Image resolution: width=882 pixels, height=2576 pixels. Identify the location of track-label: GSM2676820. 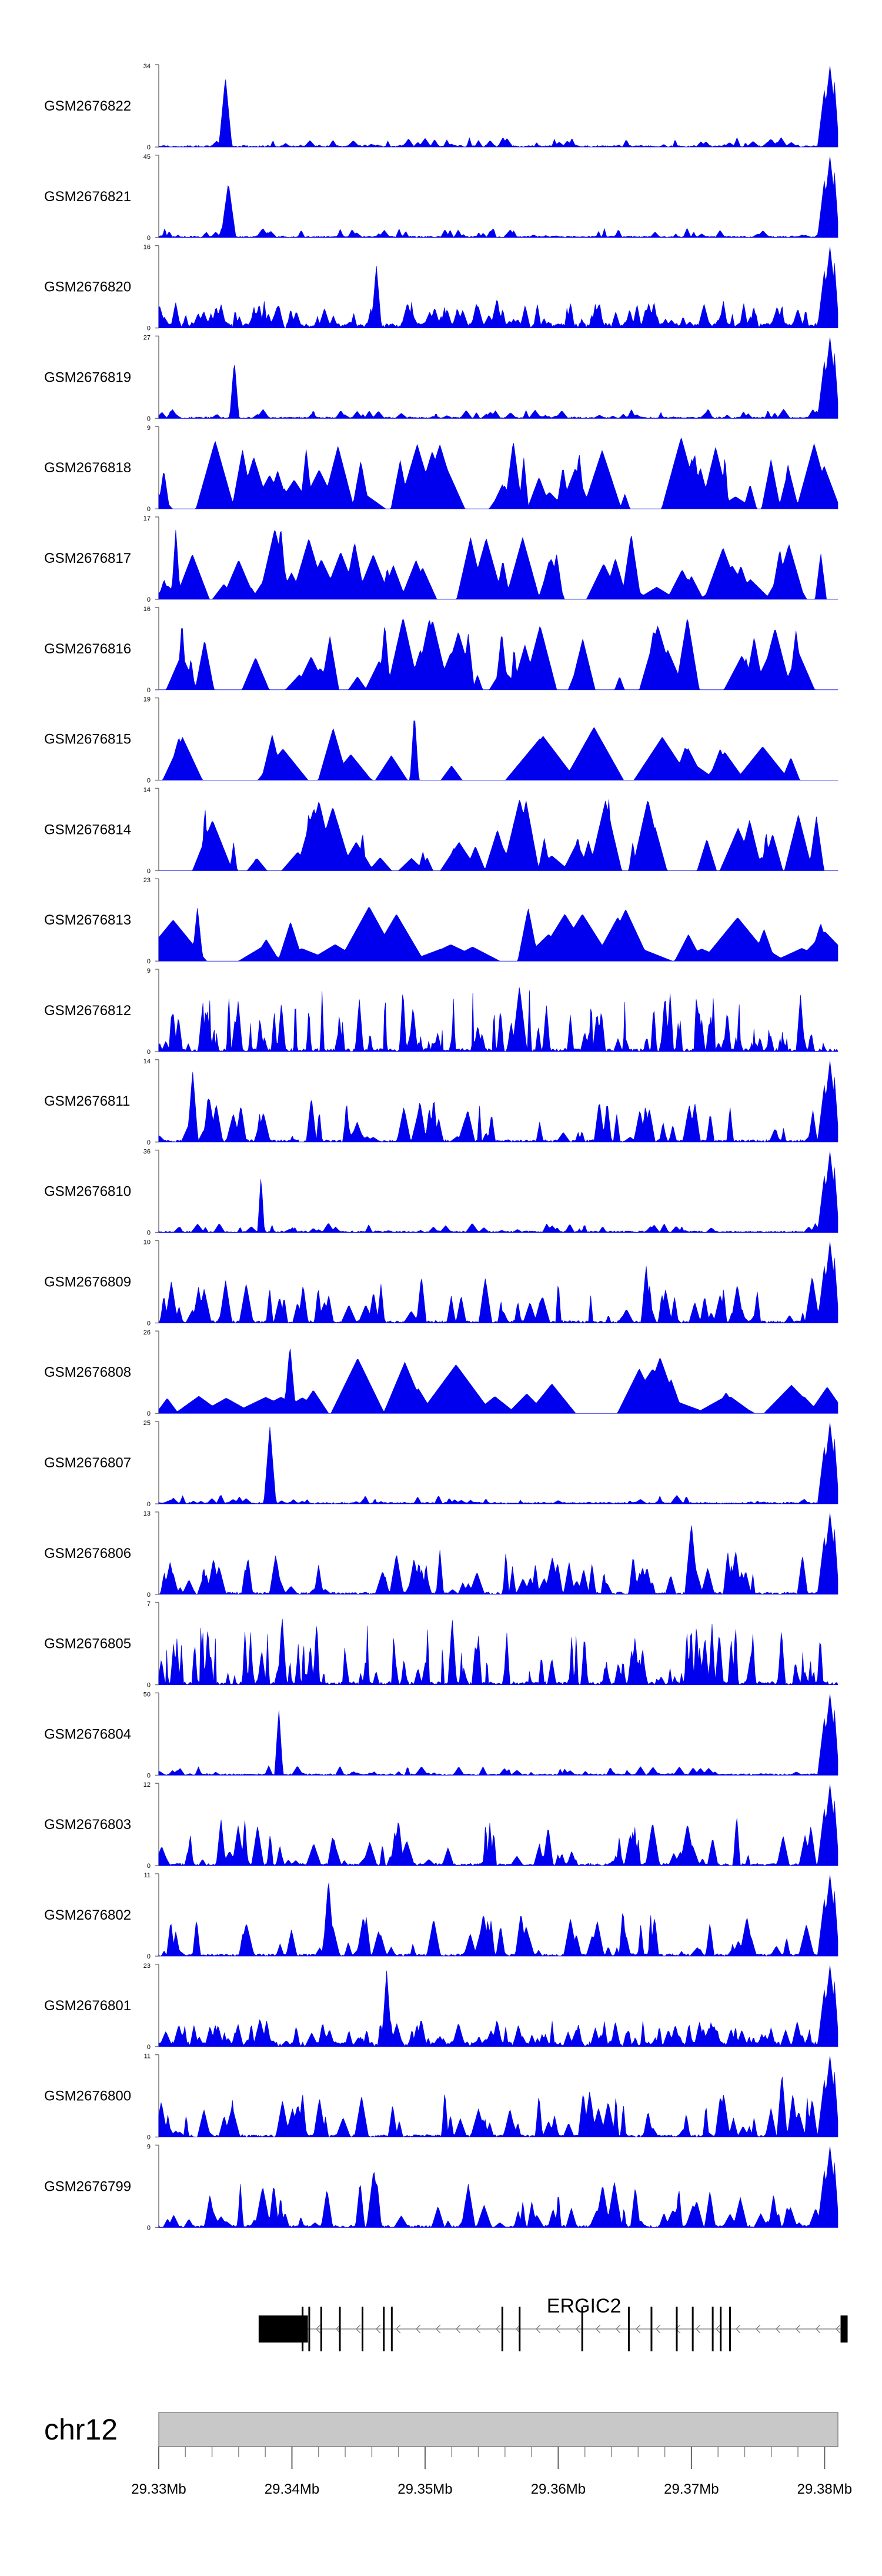
(87, 287).